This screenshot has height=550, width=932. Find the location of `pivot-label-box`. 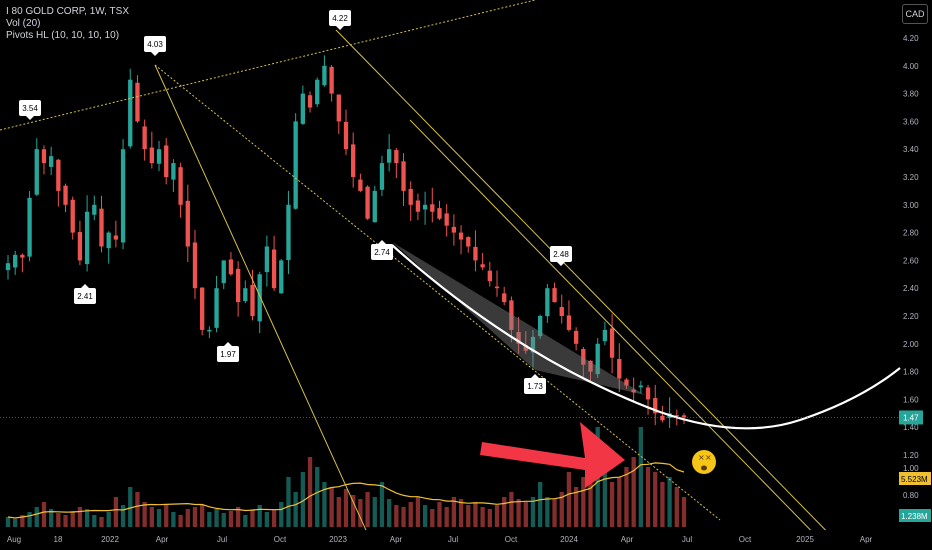

pivot-label-box is located at coordinates (85, 296).